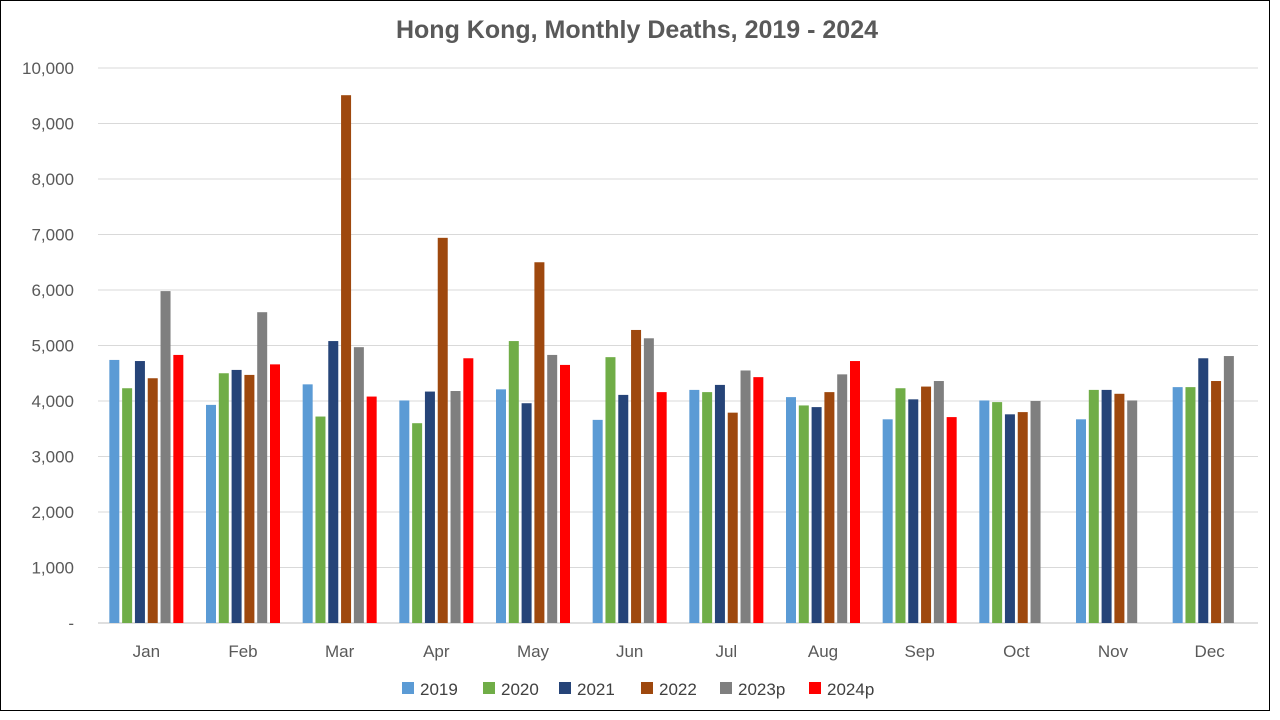  Describe the element at coordinates (489, 688) in the screenshot. I see `legend-swatch-2020` at that location.